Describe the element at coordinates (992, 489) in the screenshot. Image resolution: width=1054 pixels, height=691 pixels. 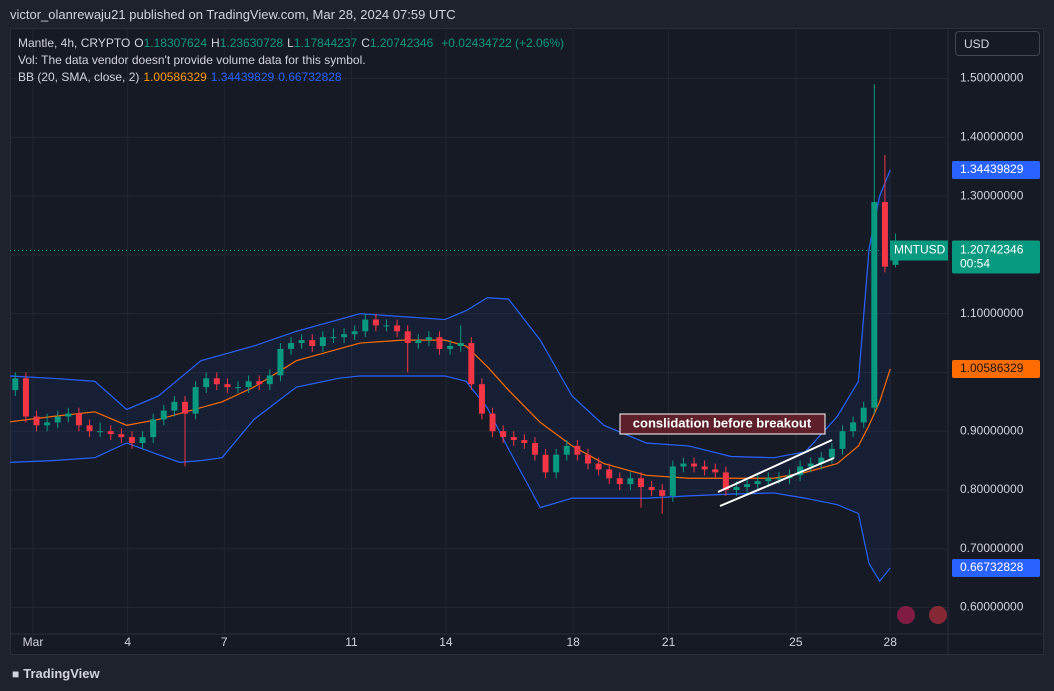
I see `y-tick-label: 0.80000000` at that location.